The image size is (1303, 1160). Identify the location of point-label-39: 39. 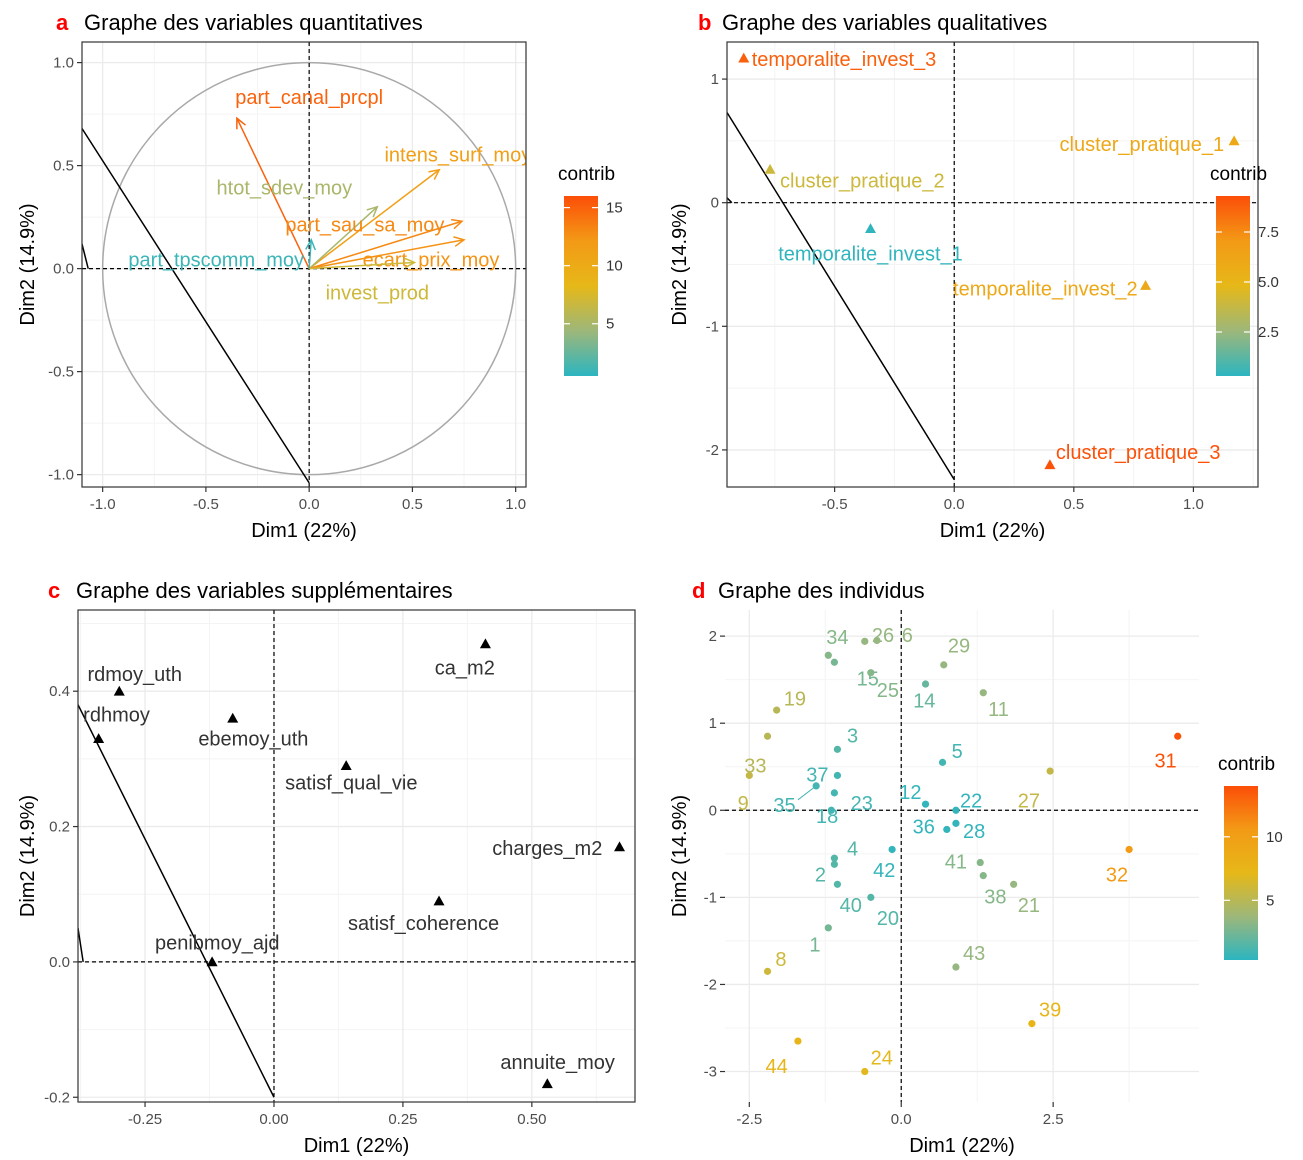
(1050, 1011).